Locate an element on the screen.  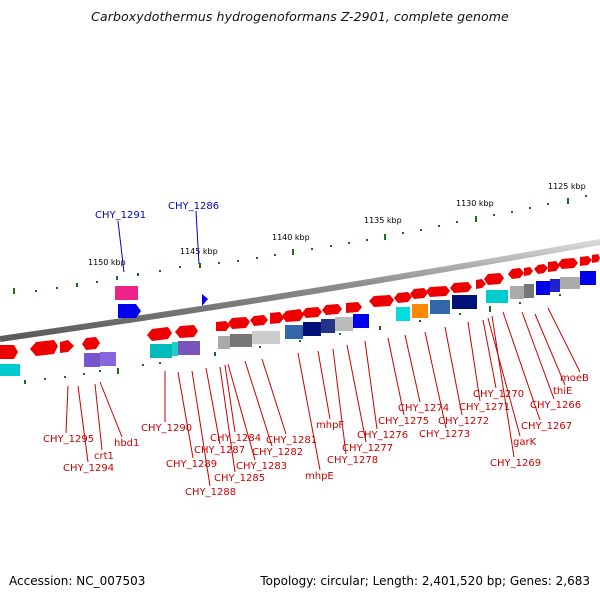
gene-label-chy-1289: CHY_1289 is located at coordinates (191, 464).